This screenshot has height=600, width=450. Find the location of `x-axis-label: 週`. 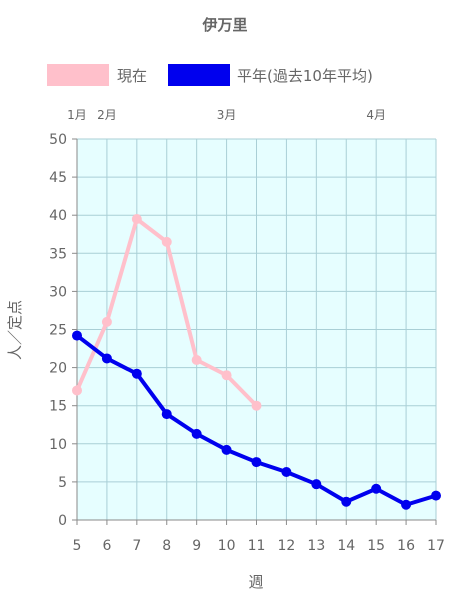

x-axis-label: 週 is located at coordinates (255, 582).